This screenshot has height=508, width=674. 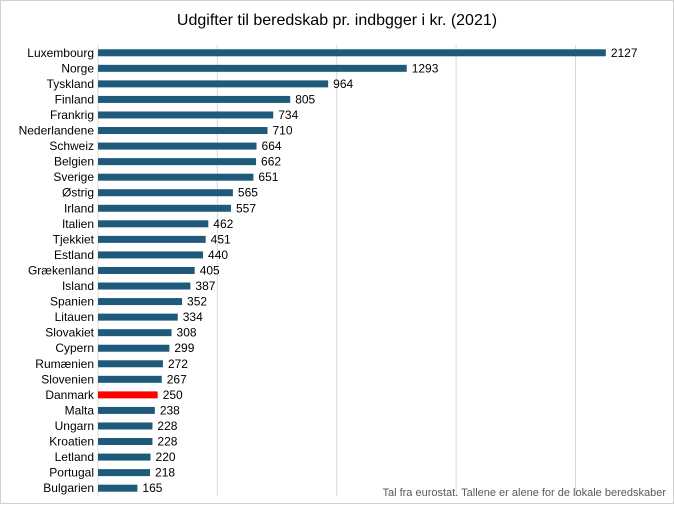 I want to click on category-label: Sverige, so click(x=73, y=177).